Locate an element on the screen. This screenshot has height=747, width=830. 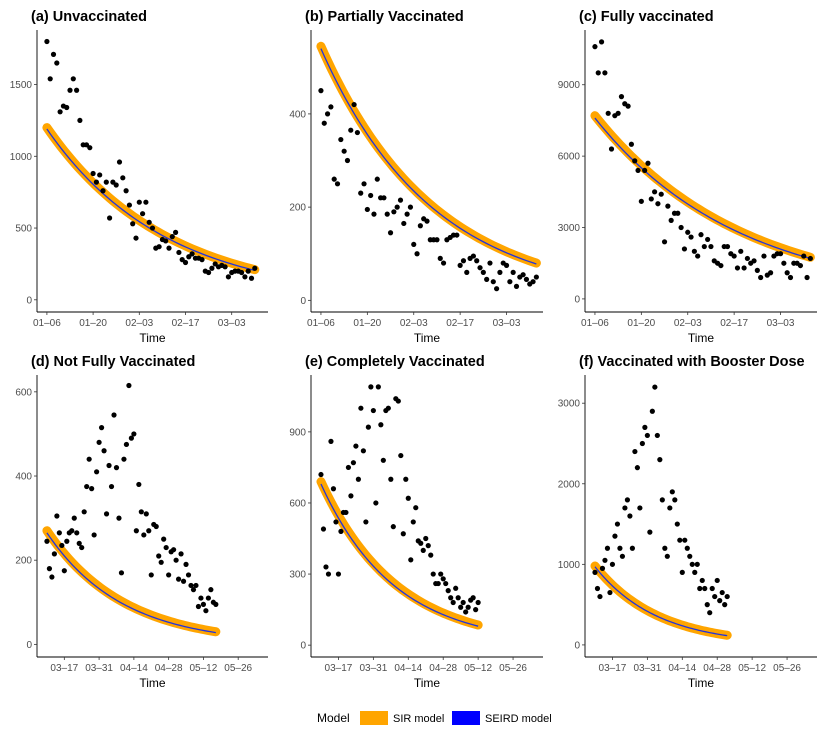
x-tick-label: 04–28 is located at coordinates (169, 668).